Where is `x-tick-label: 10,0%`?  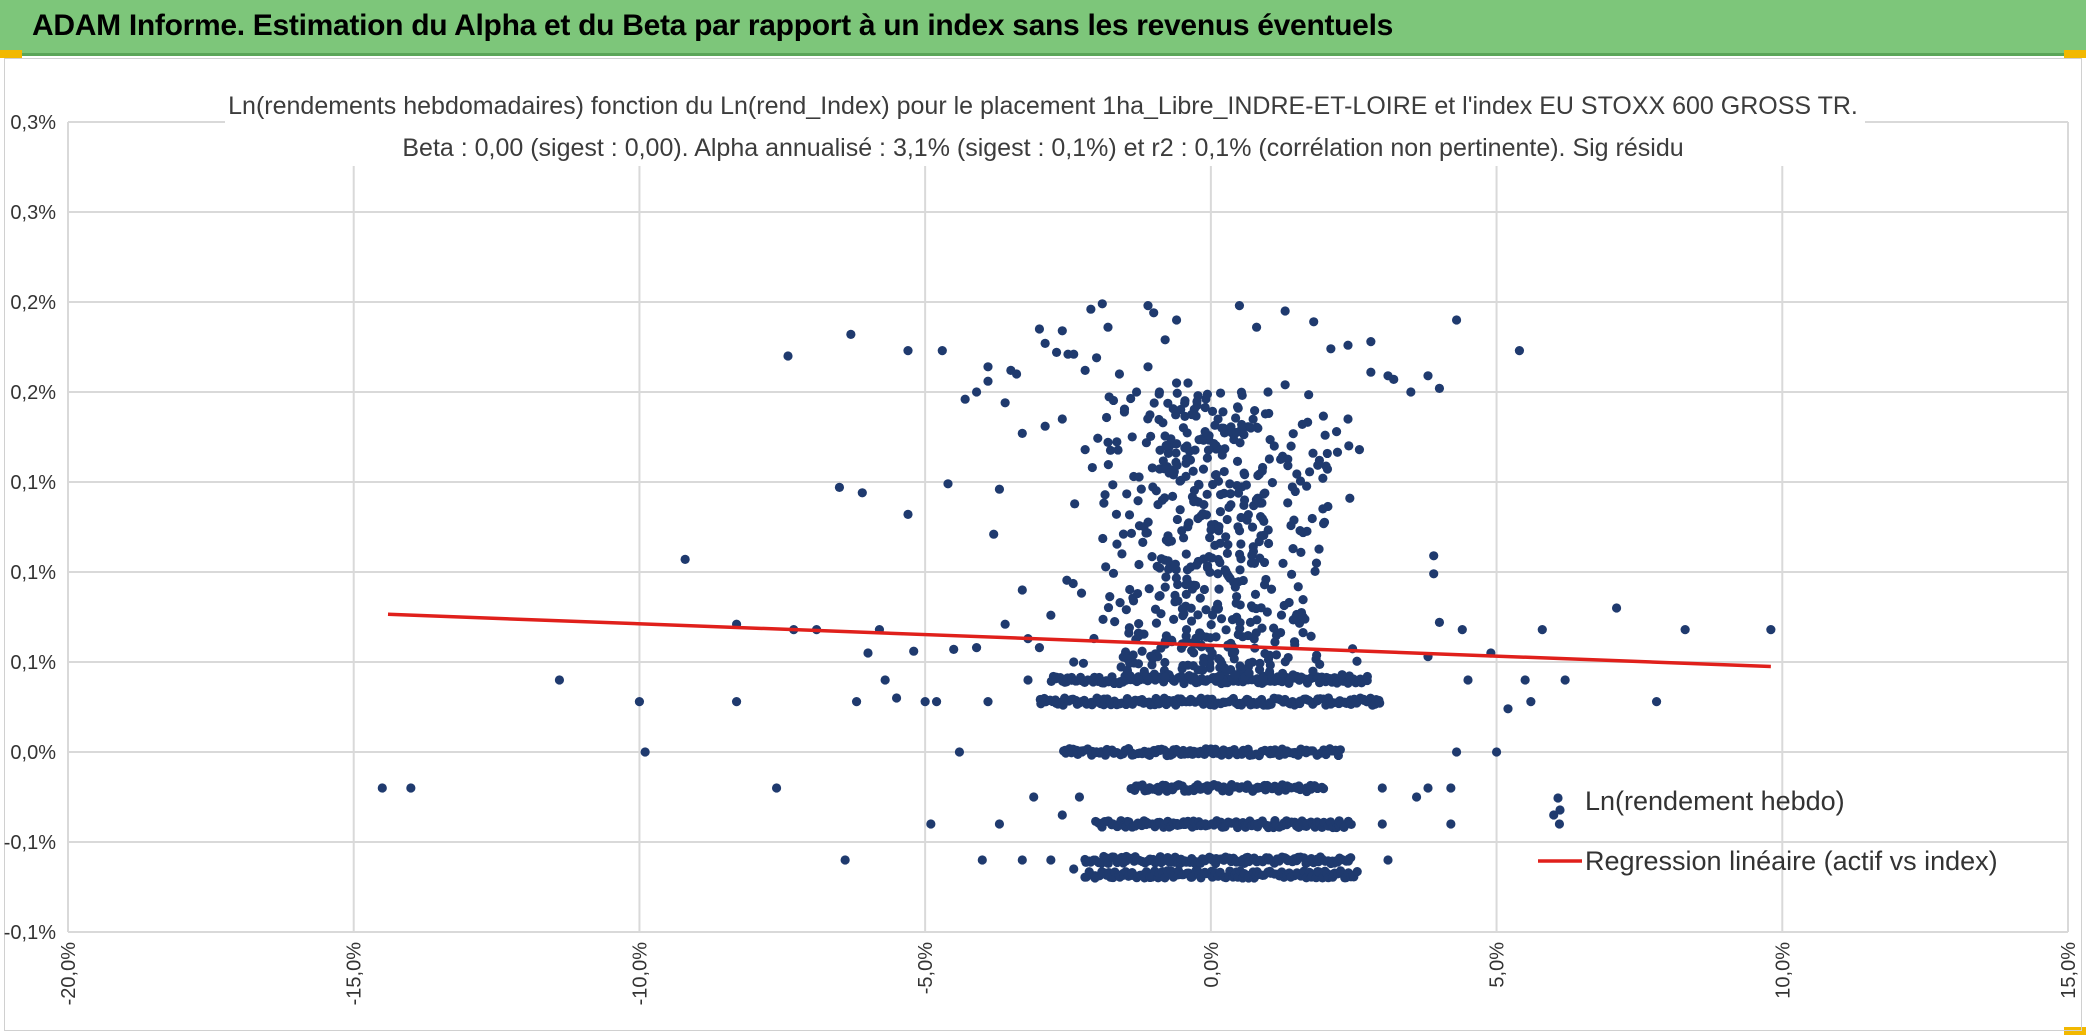
x-tick-label: 10,0% is located at coordinates (1783, 970).